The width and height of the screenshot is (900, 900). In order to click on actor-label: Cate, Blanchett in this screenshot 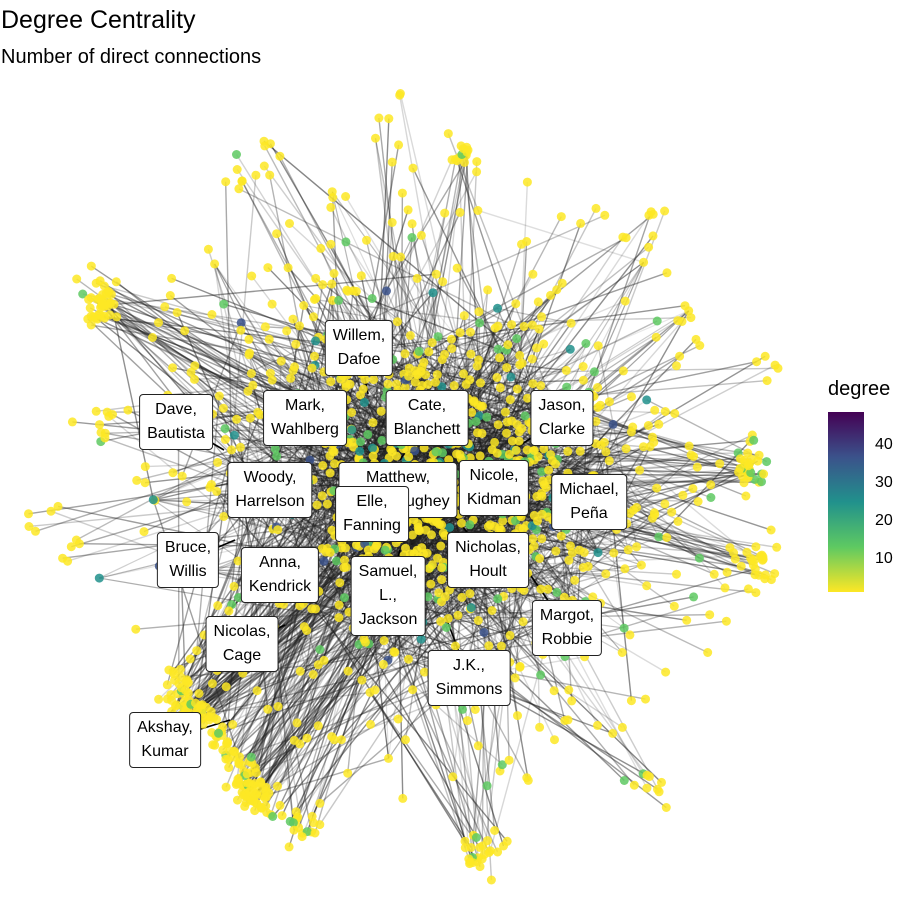, I will do `click(427, 418)`.